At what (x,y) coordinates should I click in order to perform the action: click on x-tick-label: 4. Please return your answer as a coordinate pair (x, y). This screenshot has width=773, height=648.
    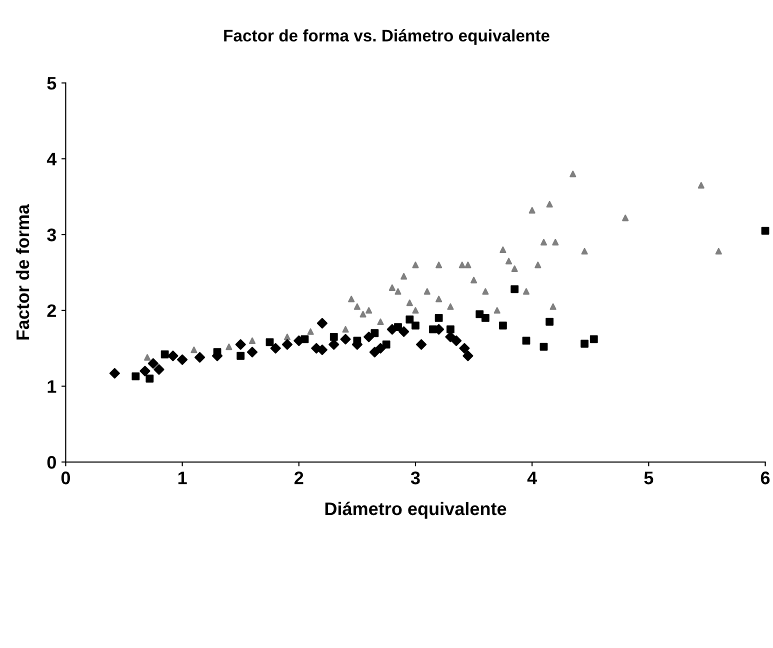
    Looking at the image, I should click on (532, 478).